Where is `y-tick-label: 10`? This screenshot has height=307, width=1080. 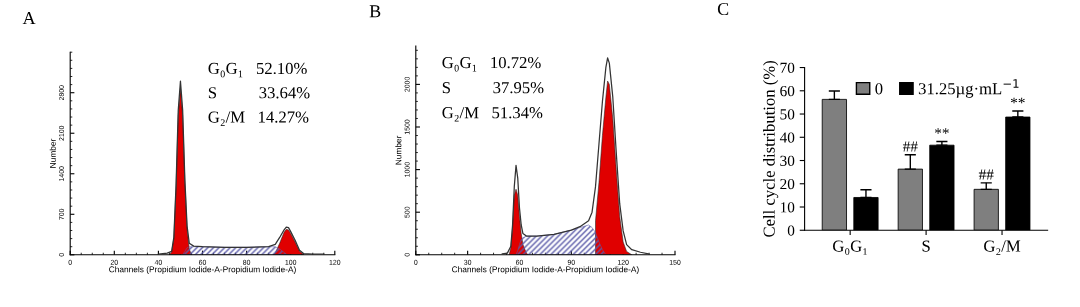 y-tick-label: 10 is located at coordinates (787, 207).